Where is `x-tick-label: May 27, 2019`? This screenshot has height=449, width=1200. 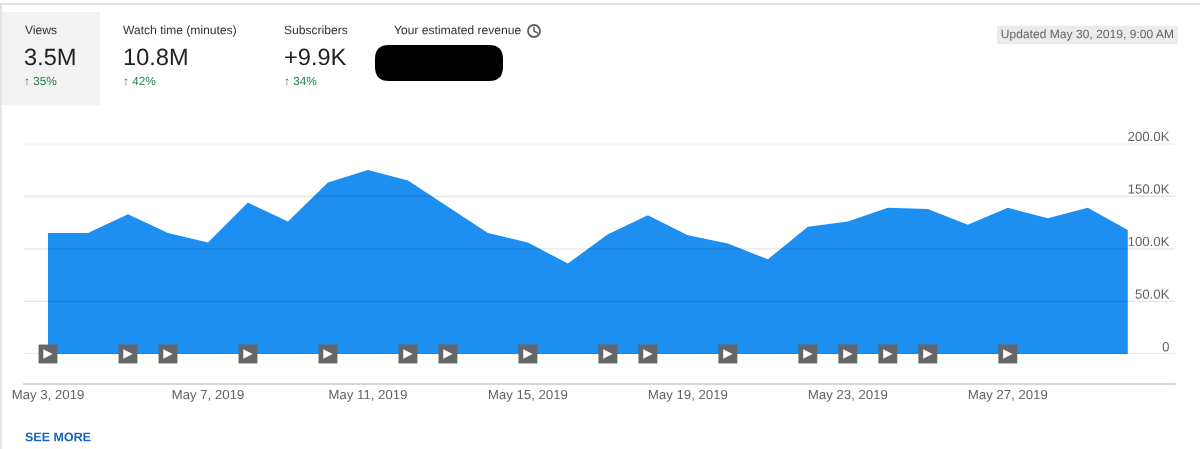 x-tick-label: May 27, 2019 is located at coordinates (1008, 395).